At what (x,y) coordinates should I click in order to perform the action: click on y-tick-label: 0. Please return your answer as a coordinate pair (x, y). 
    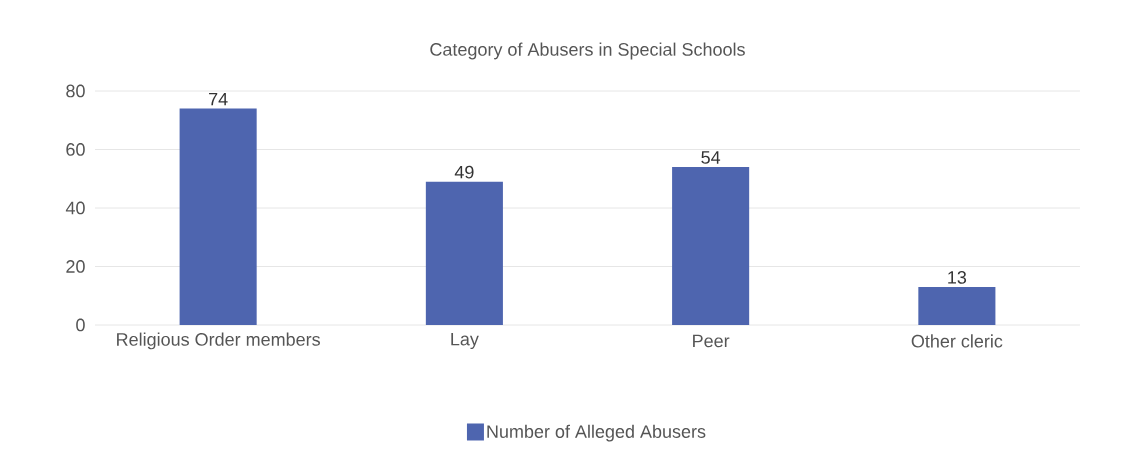
    Looking at the image, I should click on (80, 325).